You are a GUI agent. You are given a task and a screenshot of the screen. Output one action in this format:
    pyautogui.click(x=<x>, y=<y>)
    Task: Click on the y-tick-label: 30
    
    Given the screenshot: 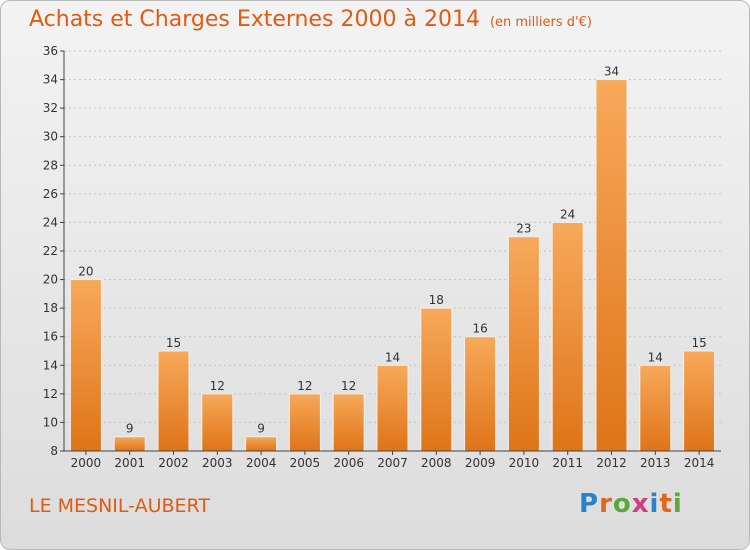 What is the action you would take?
    pyautogui.click(x=50, y=137)
    